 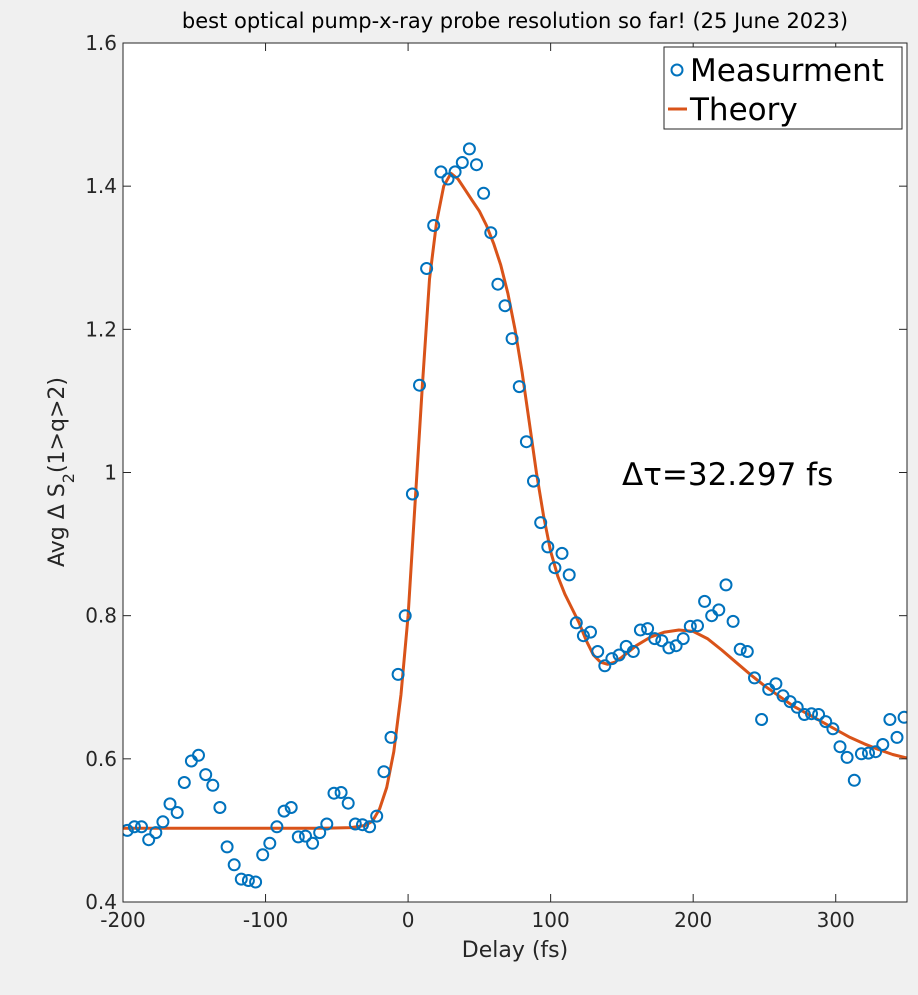 I want to click on legend-box, so click(x=783, y=88).